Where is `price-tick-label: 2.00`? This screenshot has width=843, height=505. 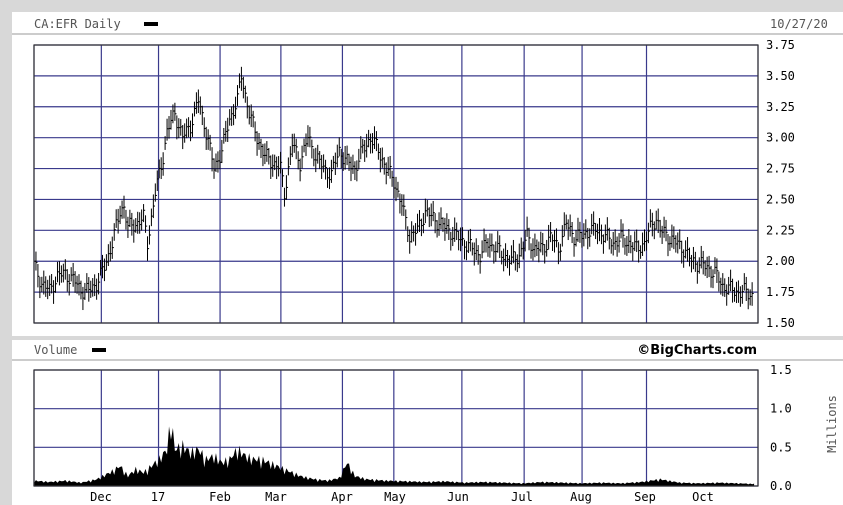 price-tick-label: 2.00 is located at coordinates (780, 261).